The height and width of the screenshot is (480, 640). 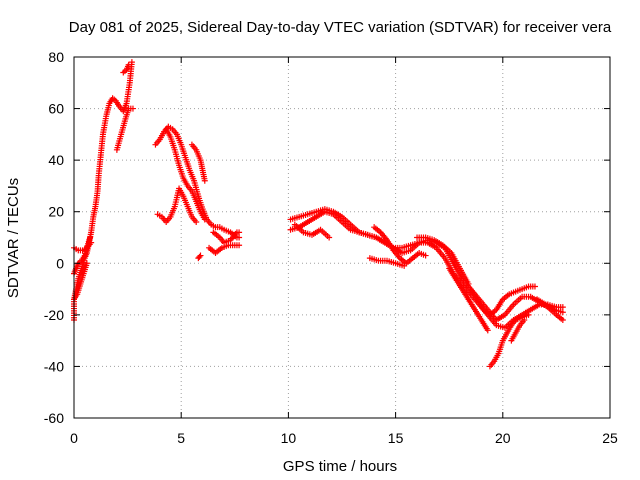 I want to click on y-axis-label: SDTVAR / TECUs, so click(x=13, y=238).